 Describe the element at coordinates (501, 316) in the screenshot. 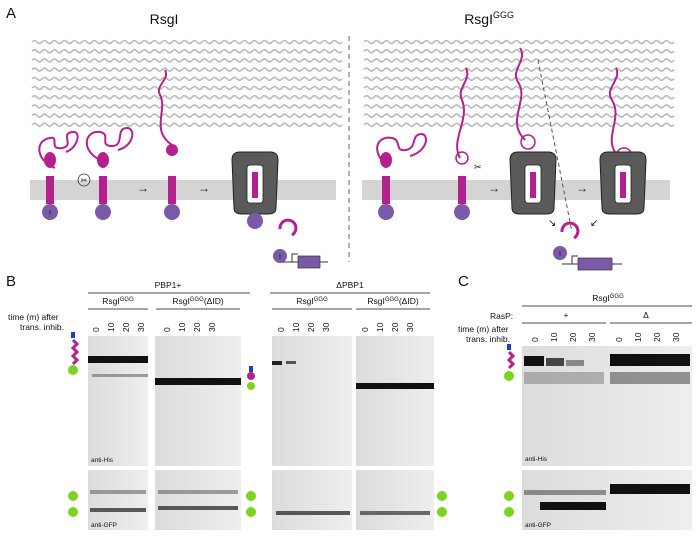

I see `rasp-label: RasP:` at that location.